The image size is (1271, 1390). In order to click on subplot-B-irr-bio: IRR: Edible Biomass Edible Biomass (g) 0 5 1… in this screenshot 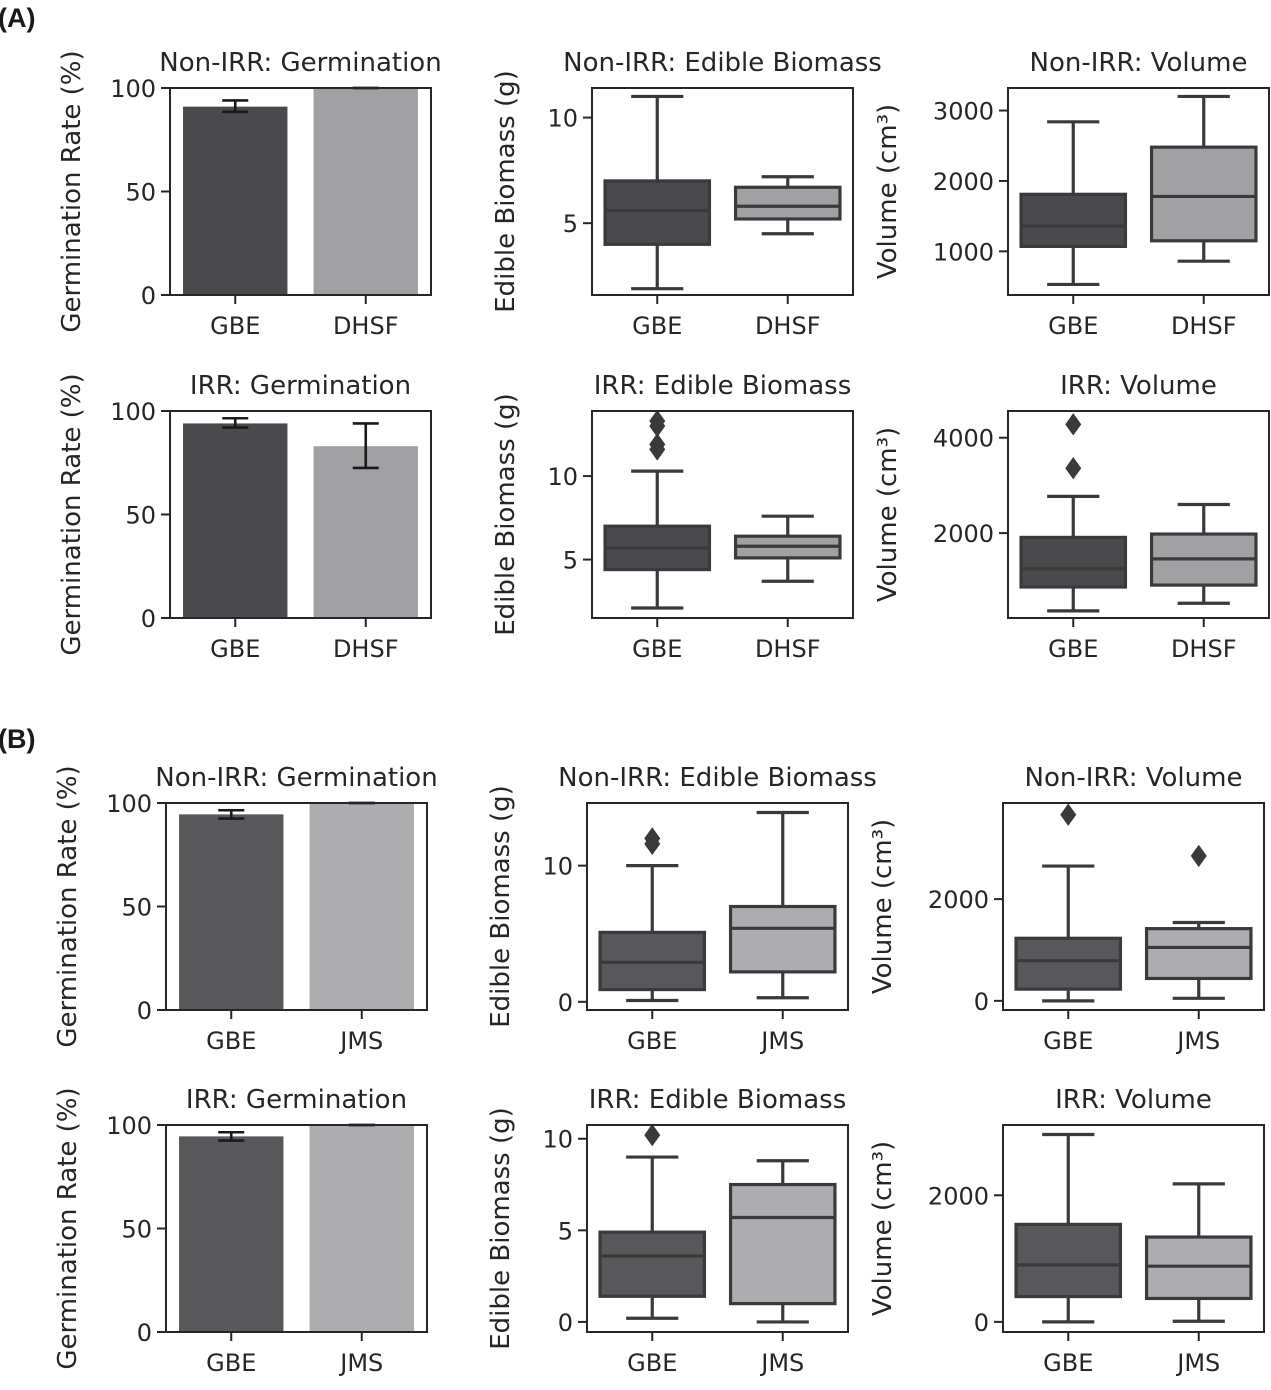, I will do `click(667, 1231)`.